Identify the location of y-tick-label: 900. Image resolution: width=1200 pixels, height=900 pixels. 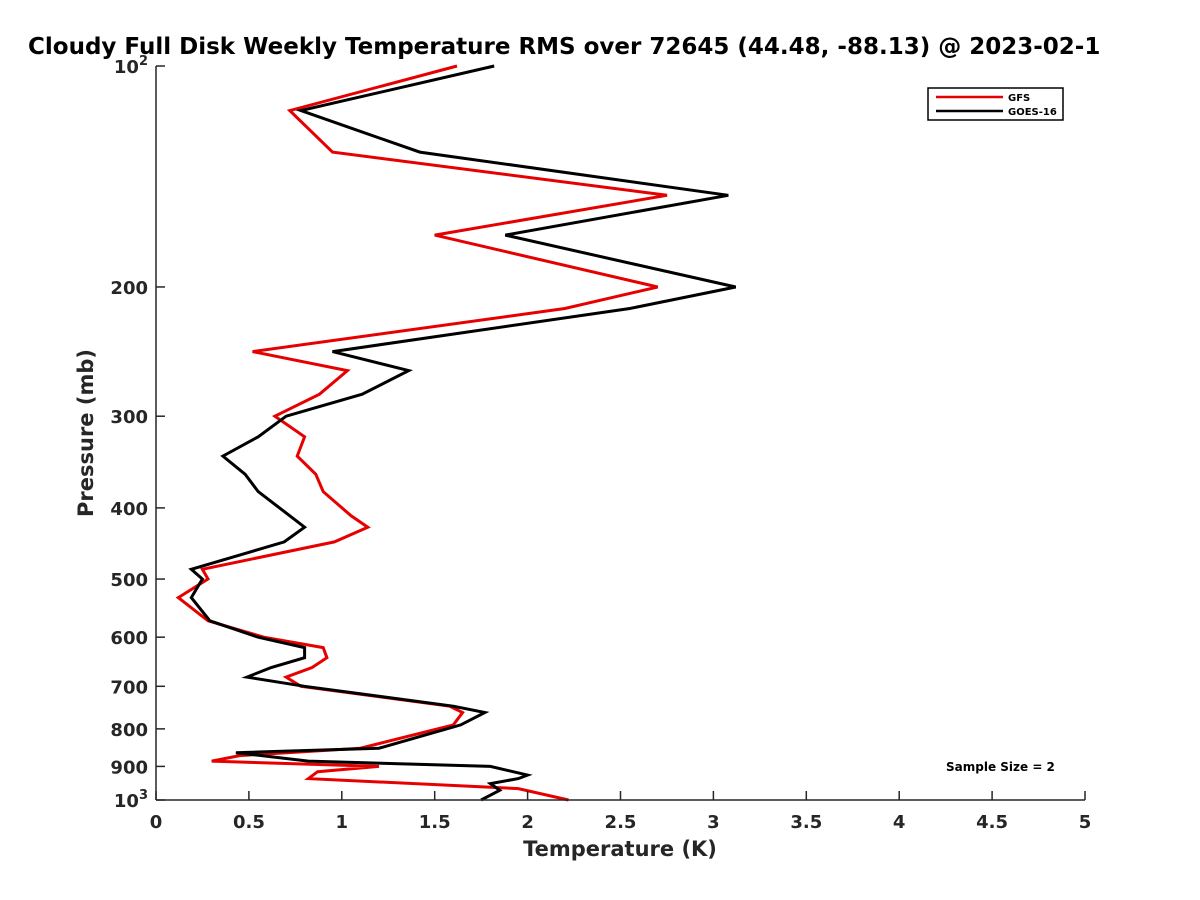
(129, 767).